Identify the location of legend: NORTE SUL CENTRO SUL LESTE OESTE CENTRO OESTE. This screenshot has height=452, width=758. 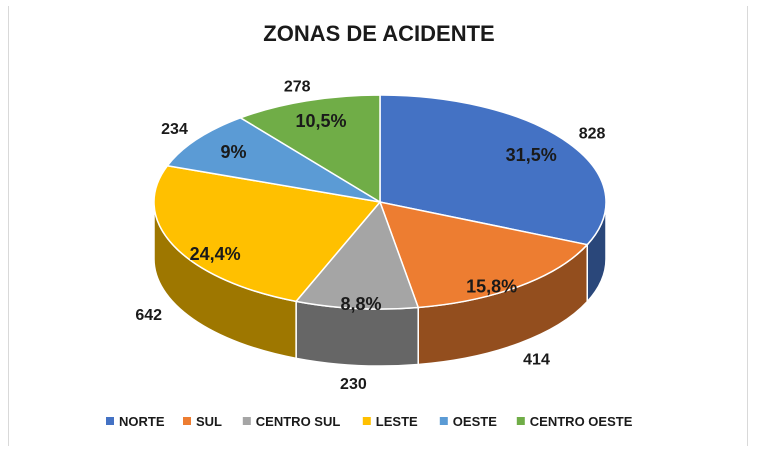
(369, 421).